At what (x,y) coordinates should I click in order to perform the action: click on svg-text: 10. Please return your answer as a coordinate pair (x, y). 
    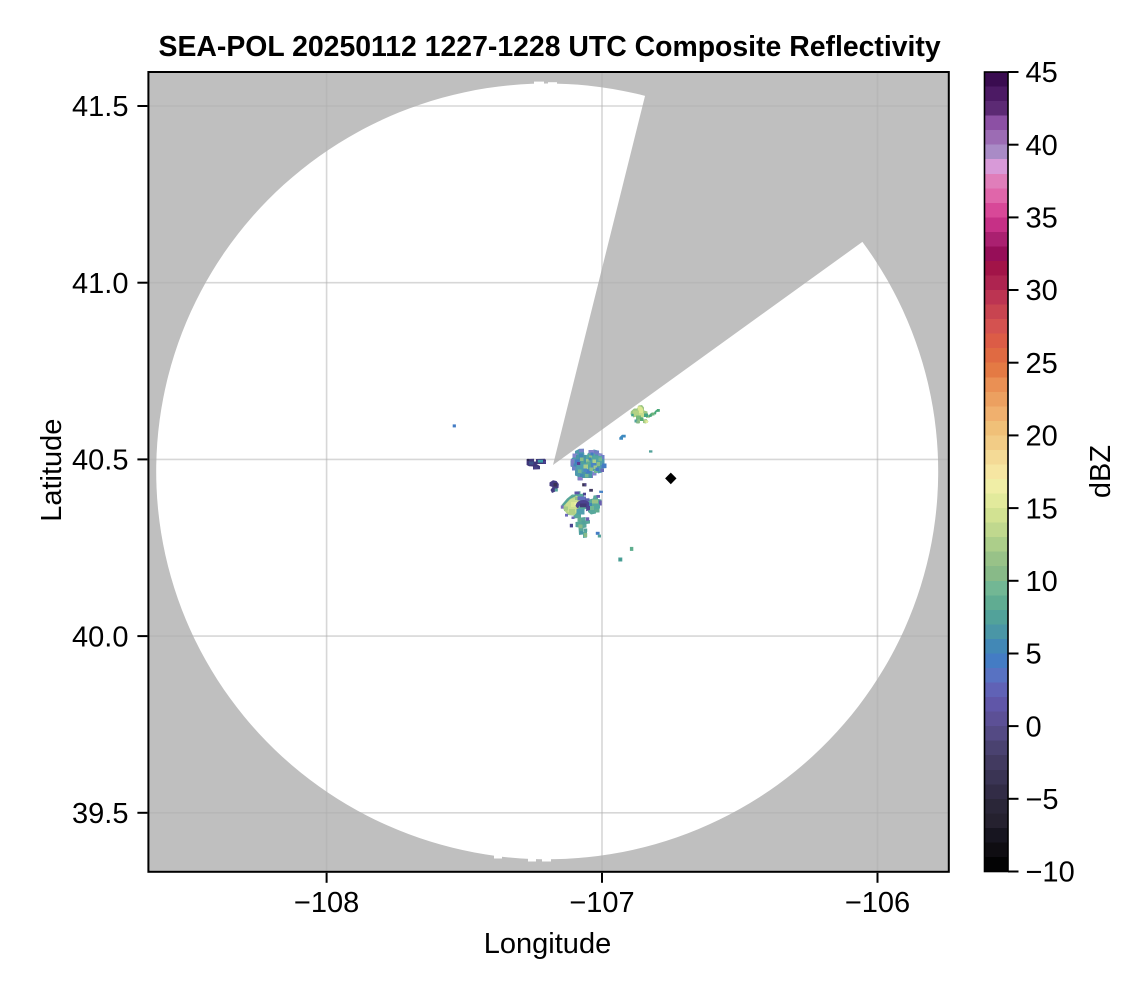
    Looking at the image, I should click on (1042, 582).